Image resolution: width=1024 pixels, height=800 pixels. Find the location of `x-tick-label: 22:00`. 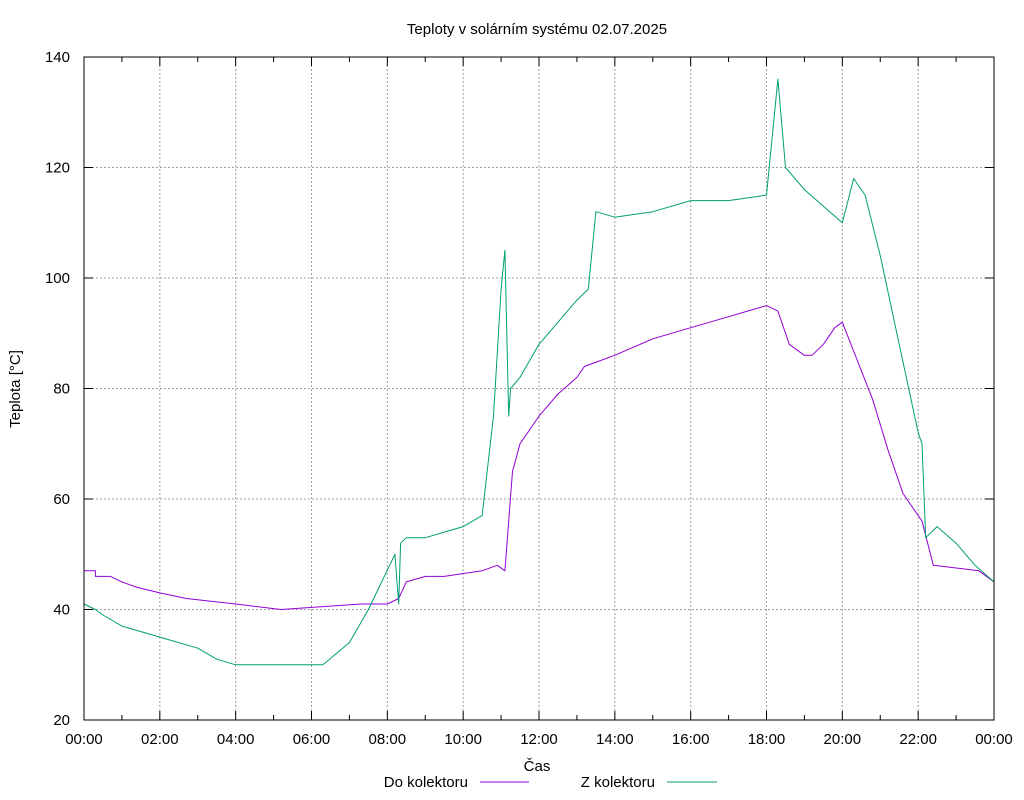

x-tick-label: 22:00 is located at coordinates (918, 739).